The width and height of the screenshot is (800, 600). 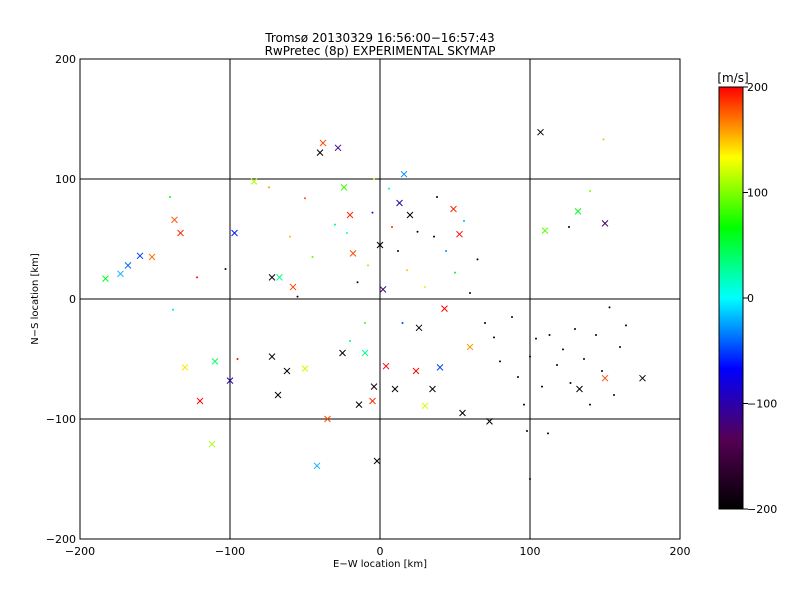 What do you see at coordinates (747, 293) in the screenshot?
I see `colorbar: [m/s] 200 100 0 −100 −200` at bounding box center [747, 293].